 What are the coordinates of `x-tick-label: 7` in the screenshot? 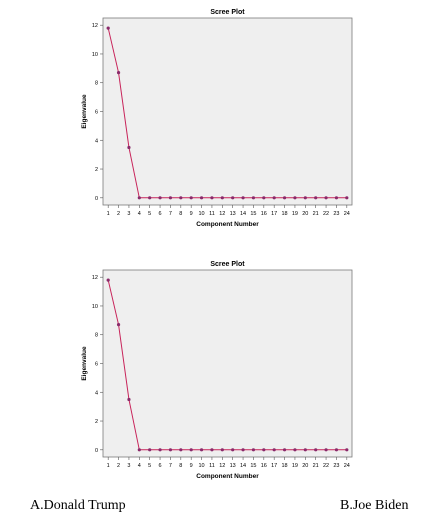 It's located at (170, 466).